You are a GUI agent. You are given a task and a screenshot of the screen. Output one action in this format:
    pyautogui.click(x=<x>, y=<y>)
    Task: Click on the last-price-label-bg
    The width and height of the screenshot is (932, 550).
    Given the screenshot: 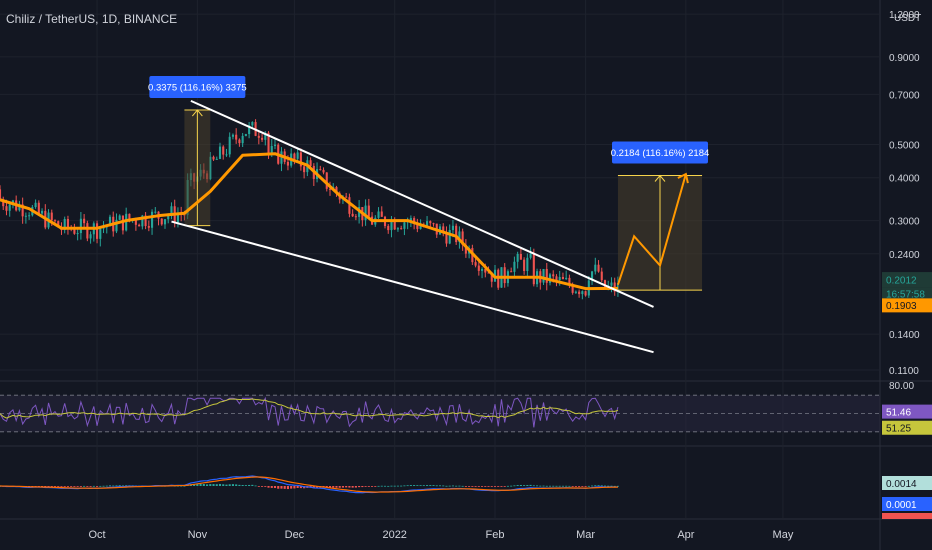 What is the action you would take?
    pyautogui.click(x=907, y=280)
    